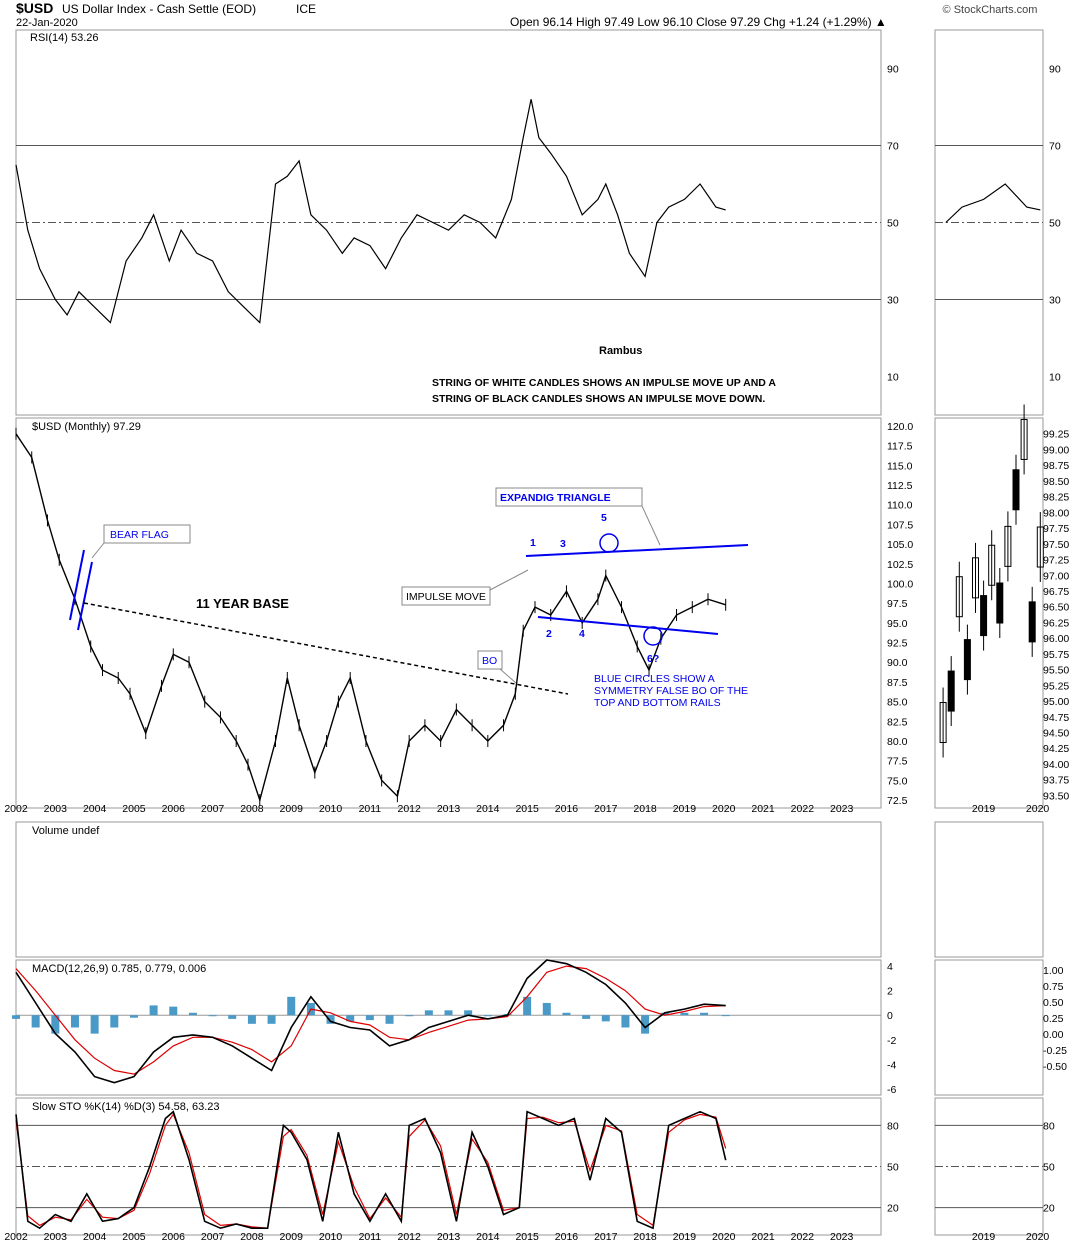  What do you see at coordinates (1055, 1067) in the screenshot?
I see `inset-macd-tick-label: -0.50` at bounding box center [1055, 1067].